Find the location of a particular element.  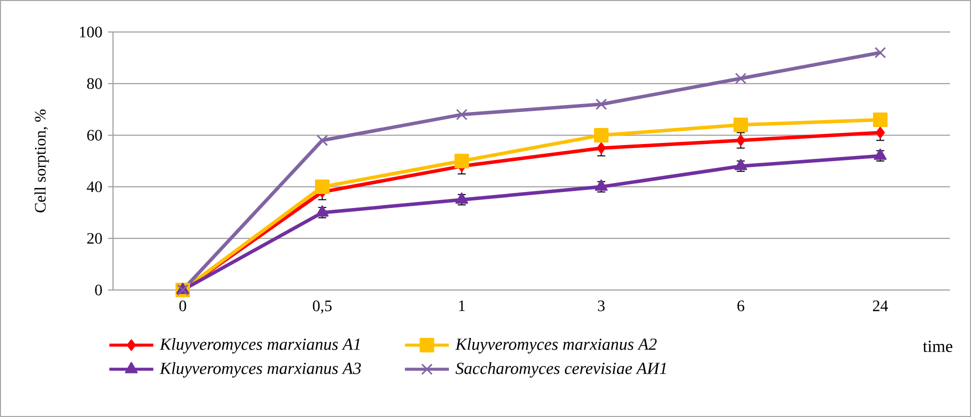

y-tick-label: 0 is located at coordinates (98, 290).